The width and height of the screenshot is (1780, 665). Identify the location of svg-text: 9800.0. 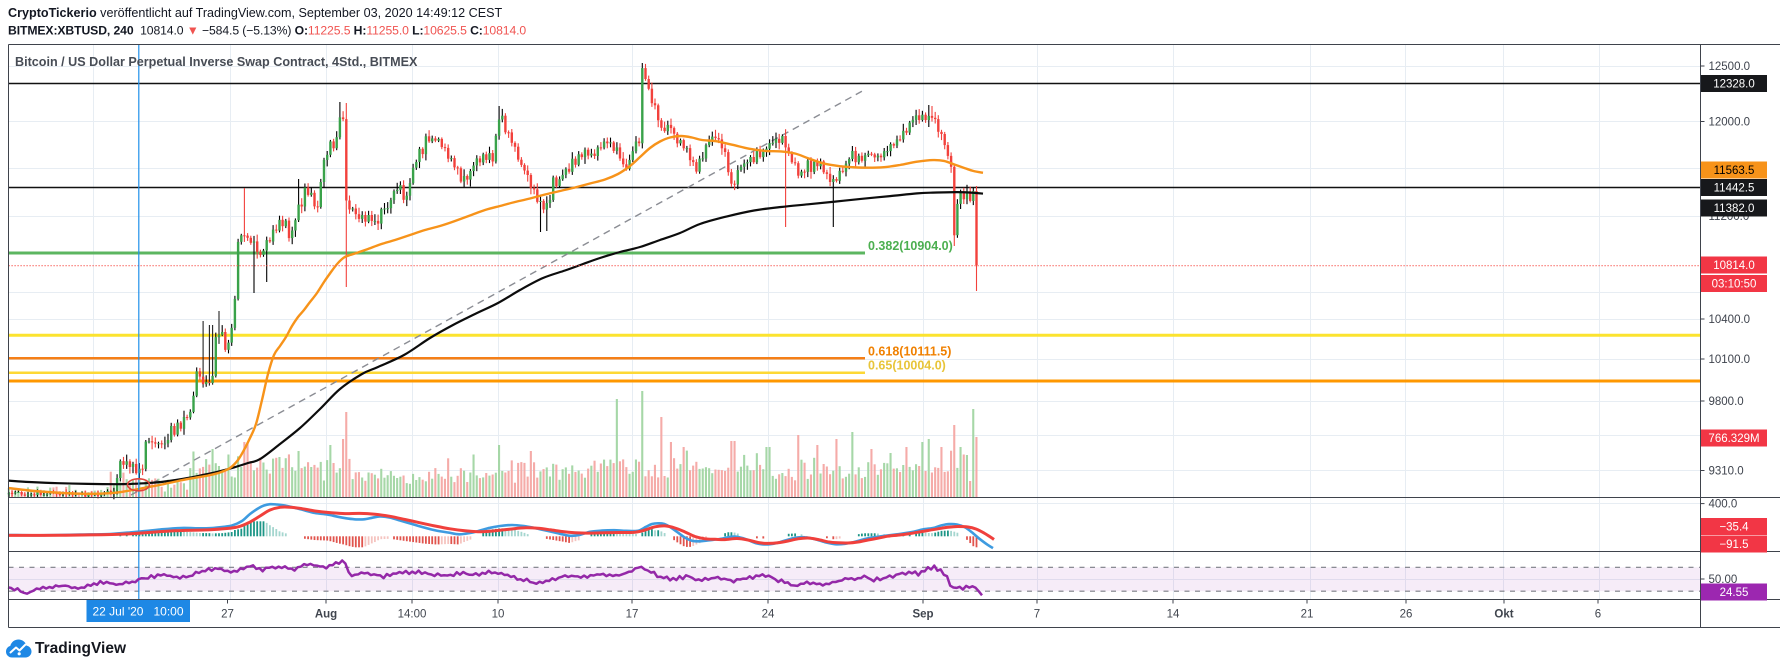
(1726, 402).